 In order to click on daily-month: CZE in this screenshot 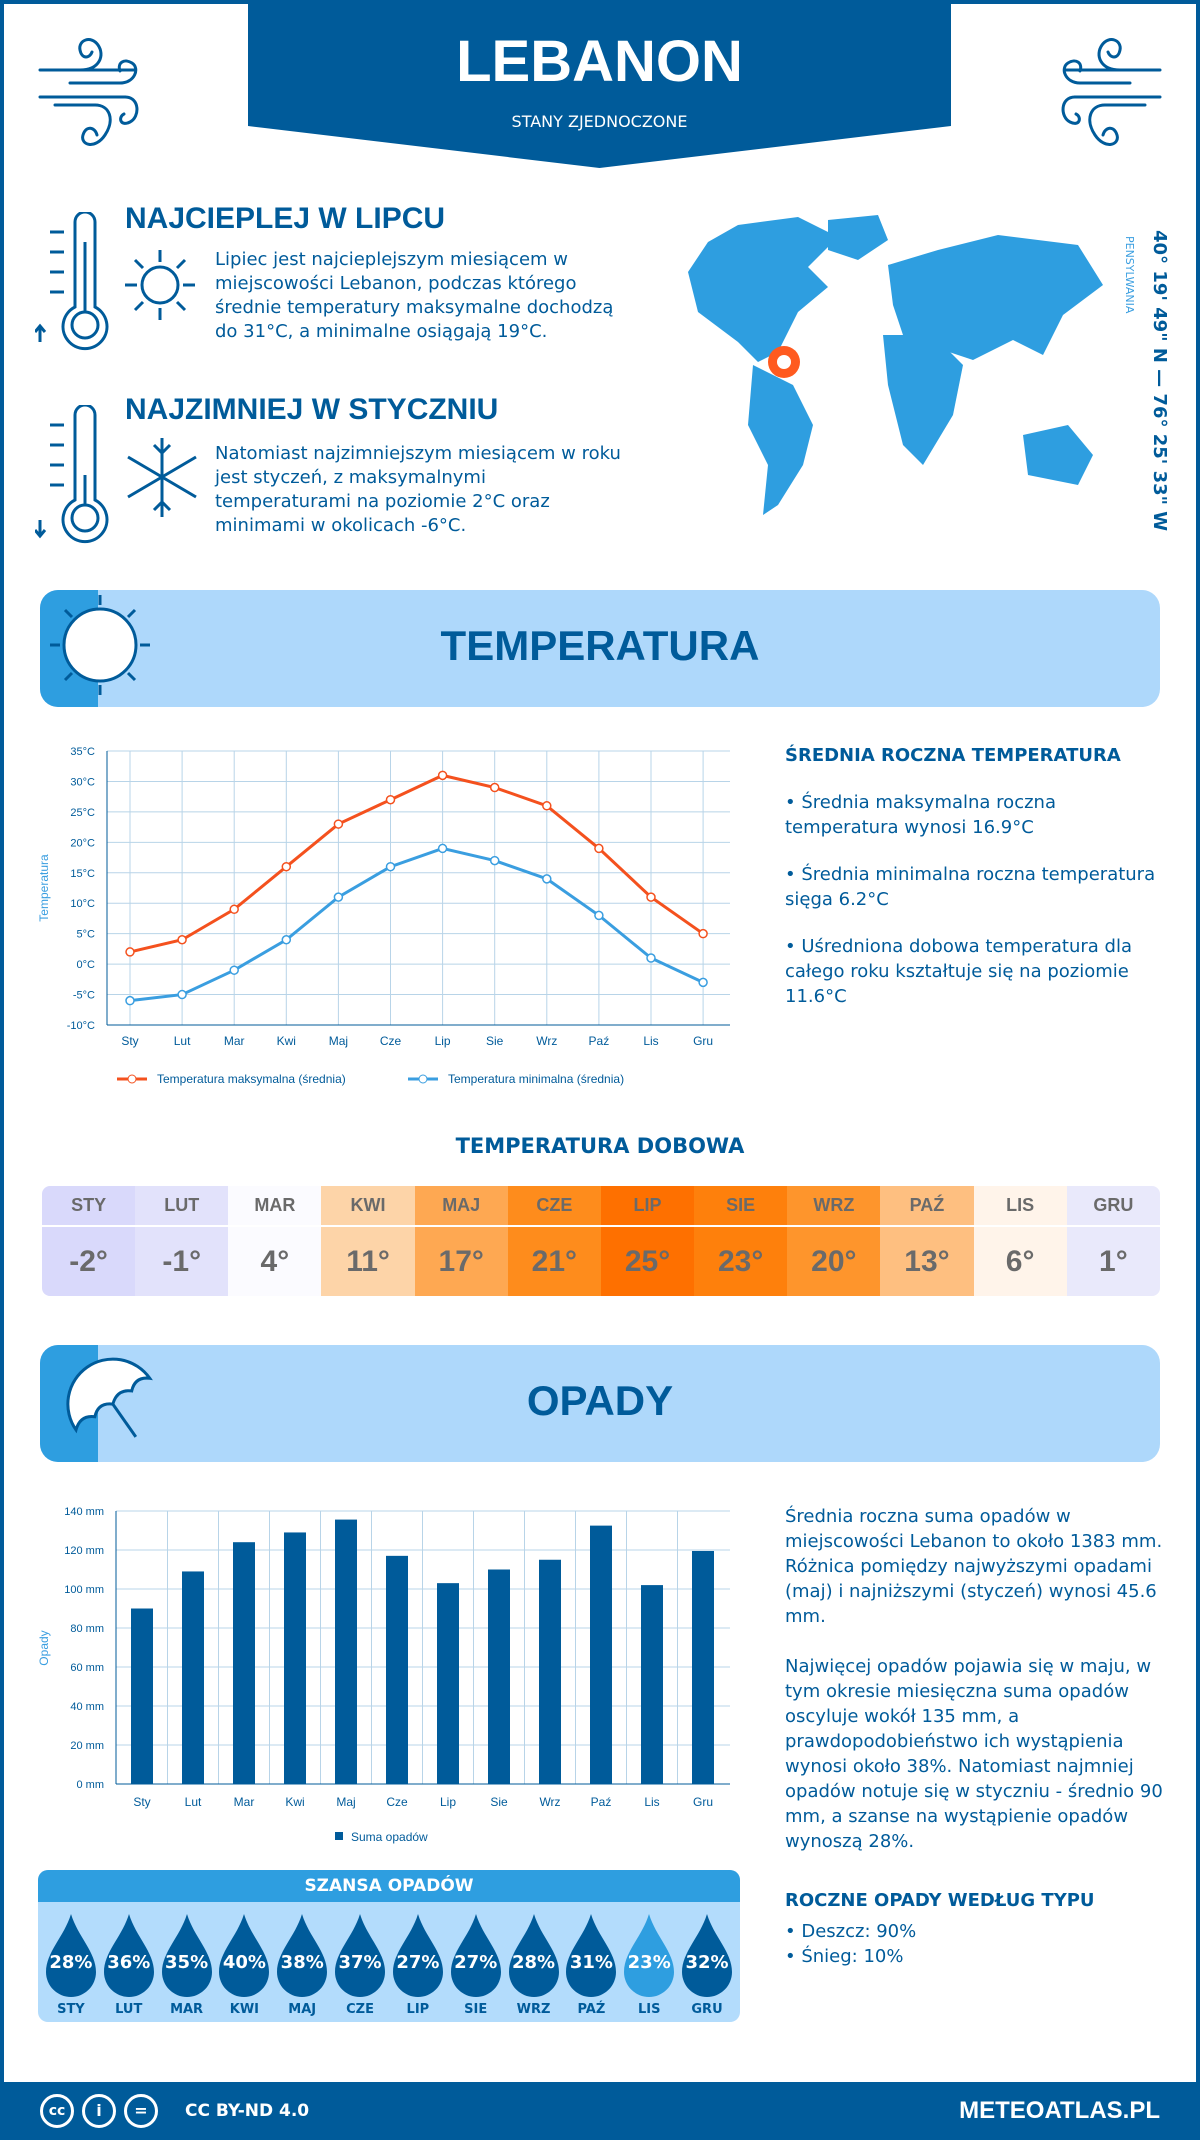, I will do `click(554, 1206)`.